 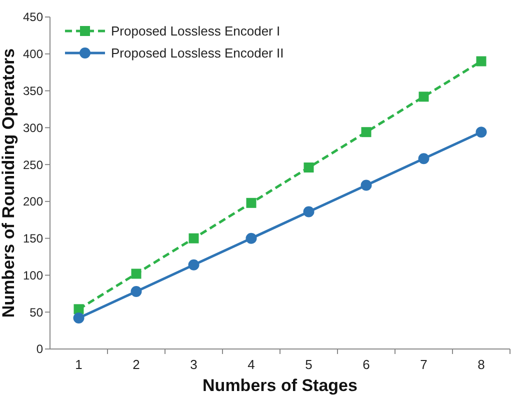 I want to click on y-axis-title: Numbers of Rouniding Operators, so click(x=9, y=183).